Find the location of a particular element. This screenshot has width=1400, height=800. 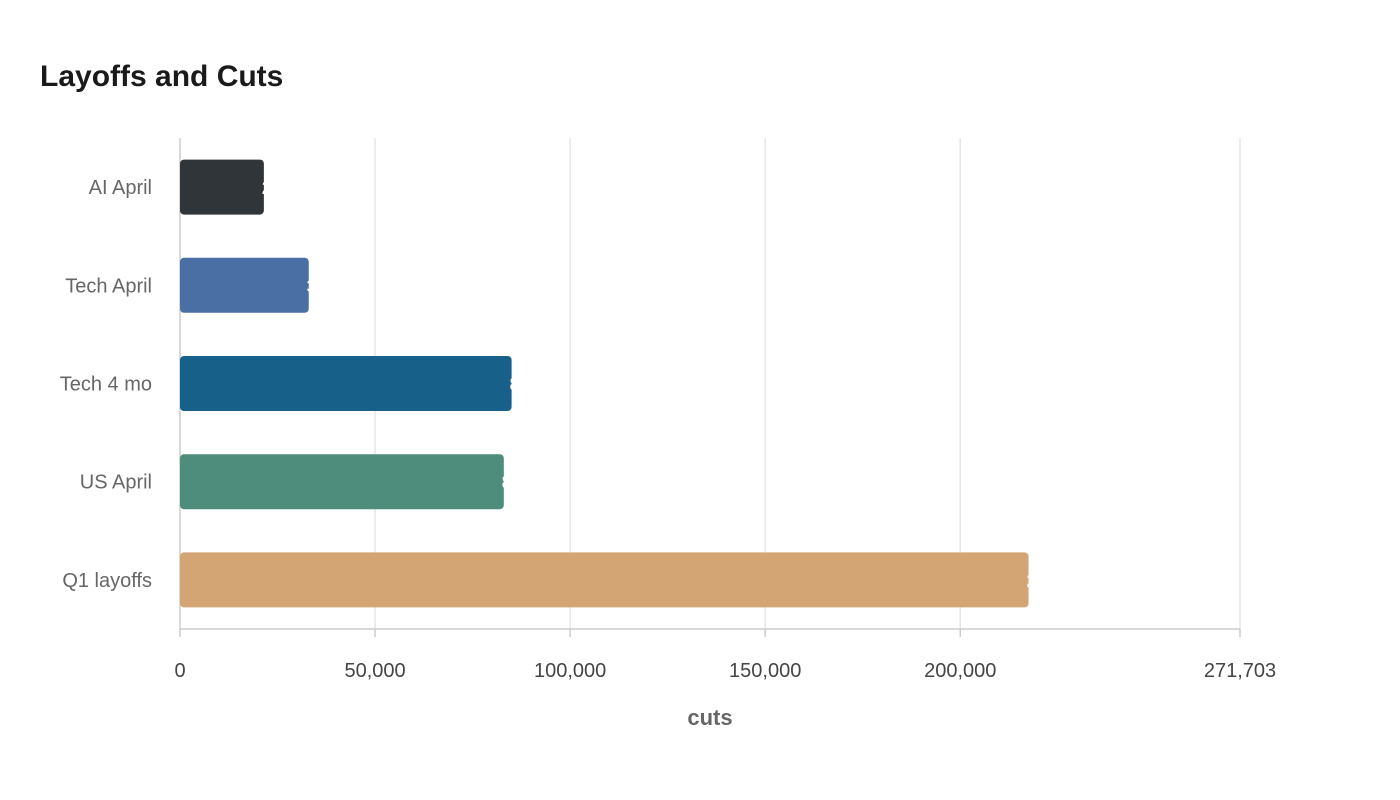

chart-title: Layoffs and Cuts is located at coordinates (162, 76).